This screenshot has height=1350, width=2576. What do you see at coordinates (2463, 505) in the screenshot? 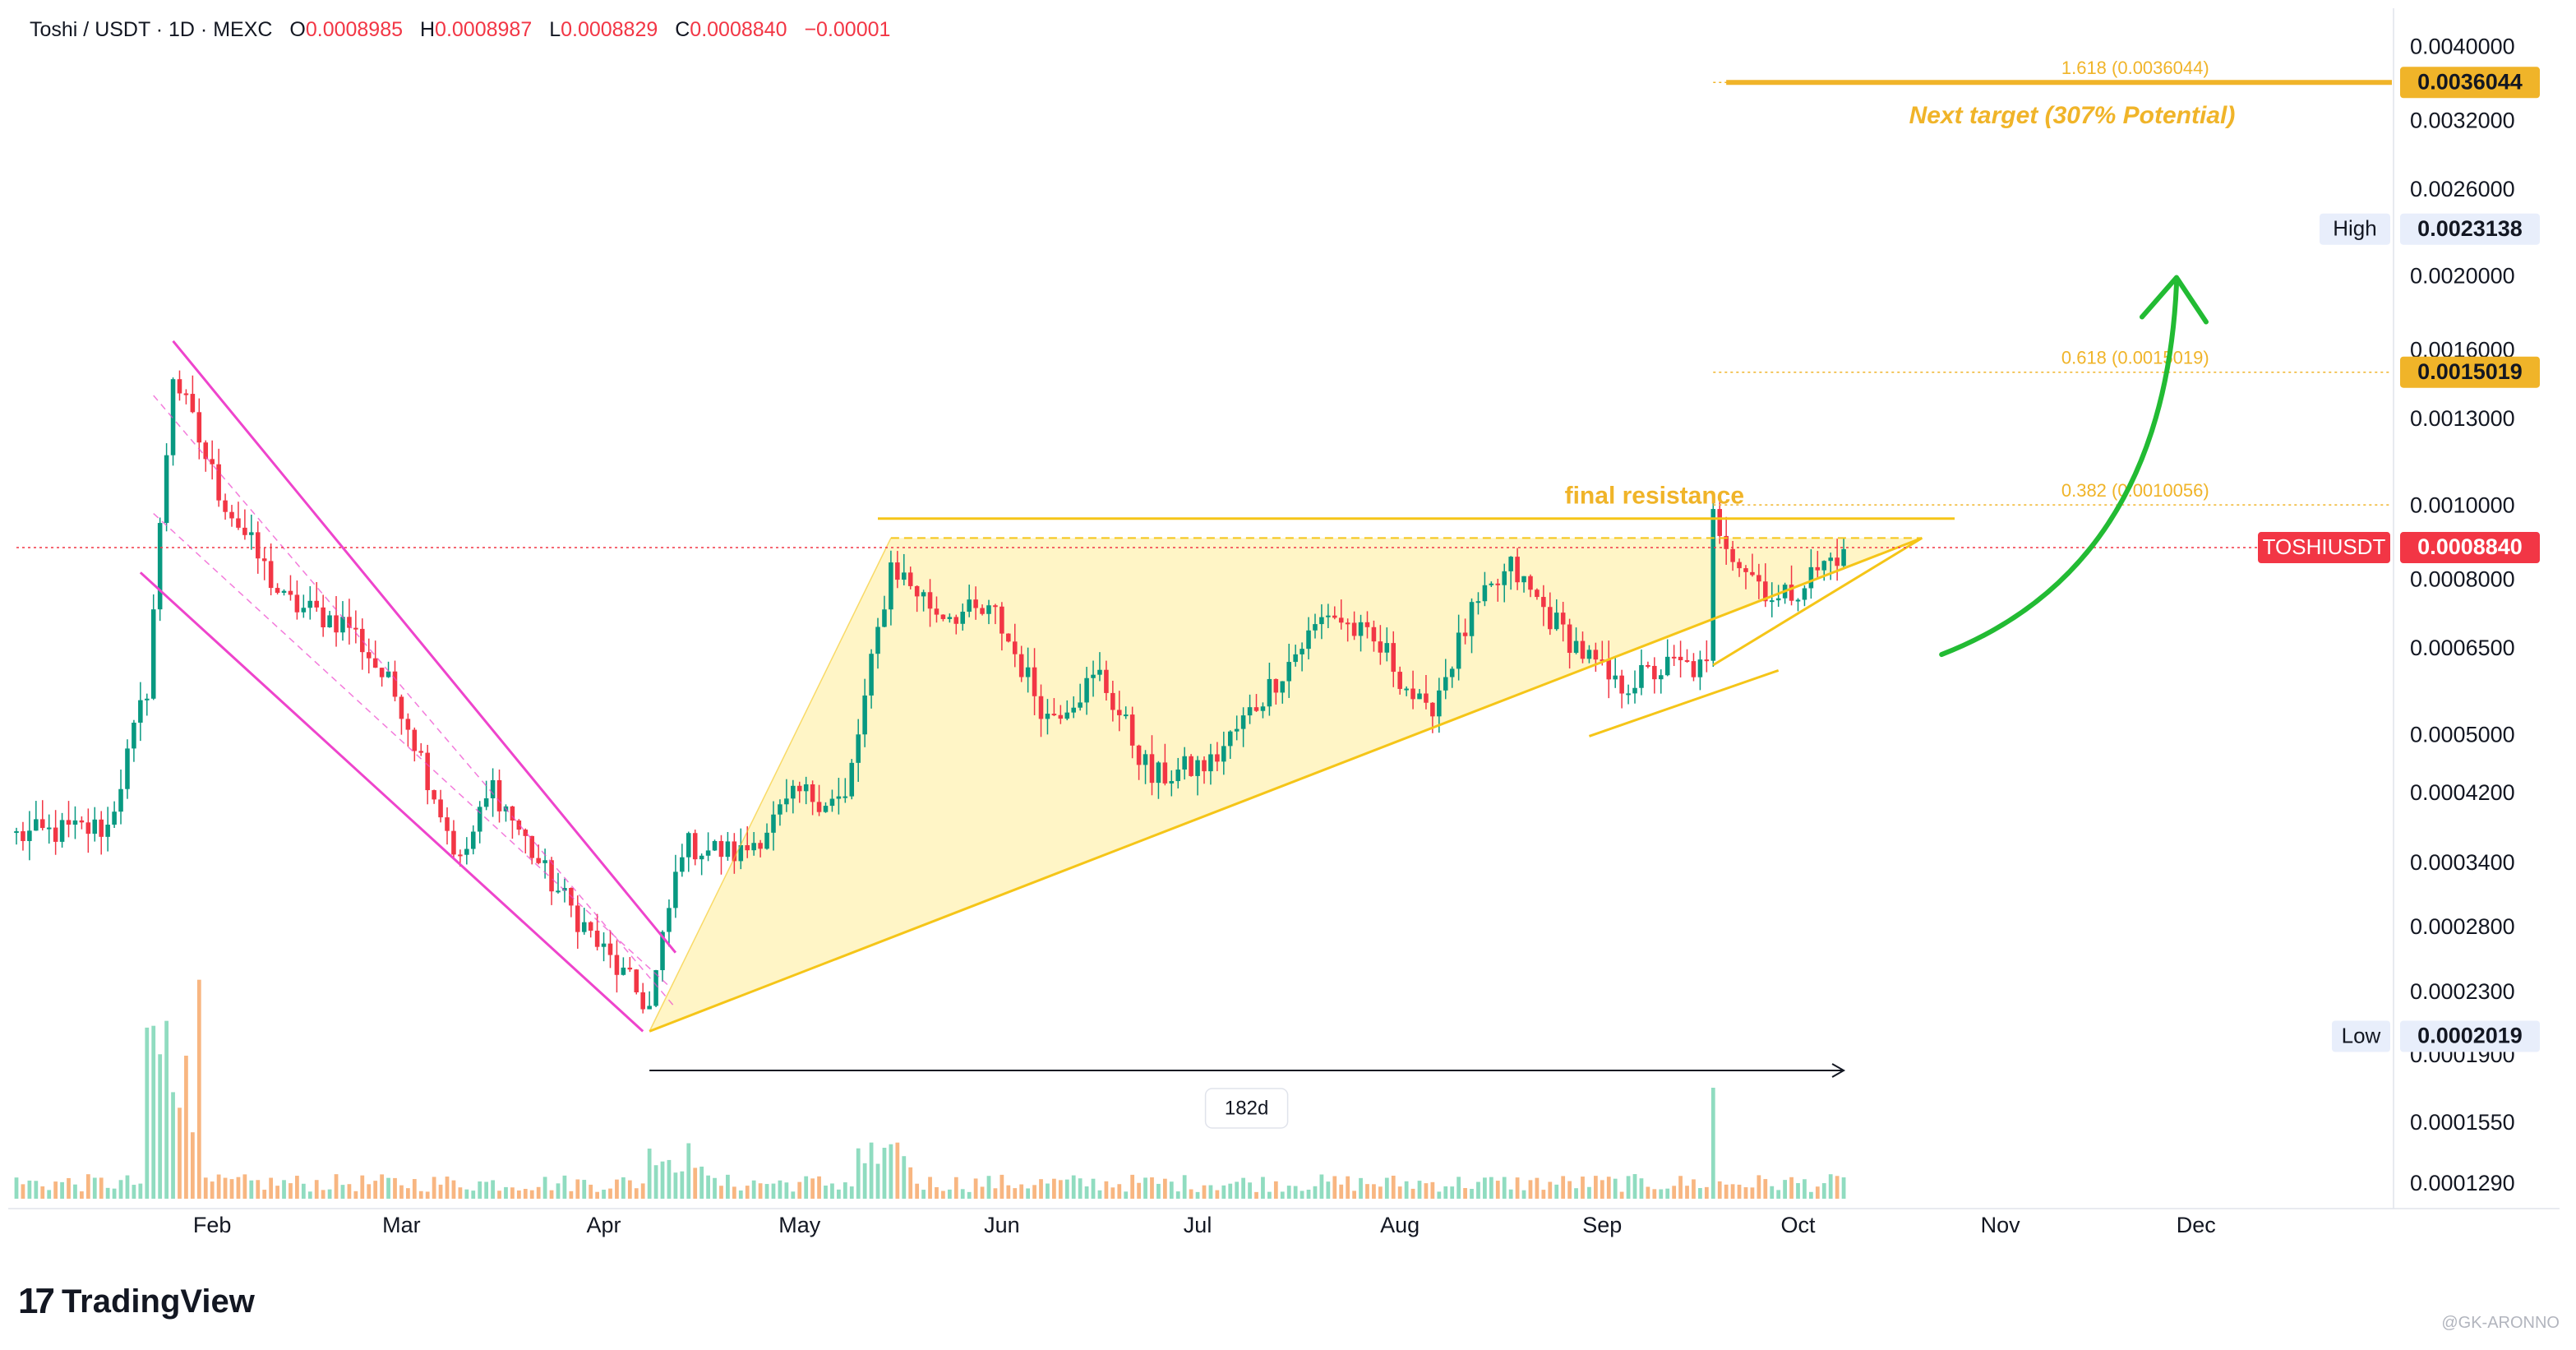
I see `y-axis-tick-label: 0.0010000` at bounding box center [2463, 505].